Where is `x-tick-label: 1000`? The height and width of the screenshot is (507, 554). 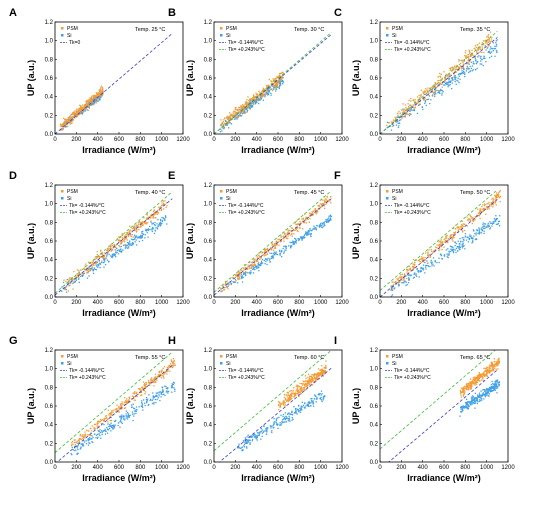
x-tick-label: 1000 is located at coordinates (162, 303).